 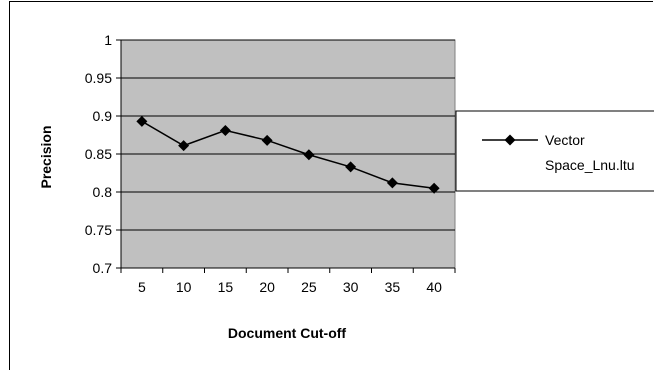 I want to click on legend-marker-swatch, so click(x=510, y=140).